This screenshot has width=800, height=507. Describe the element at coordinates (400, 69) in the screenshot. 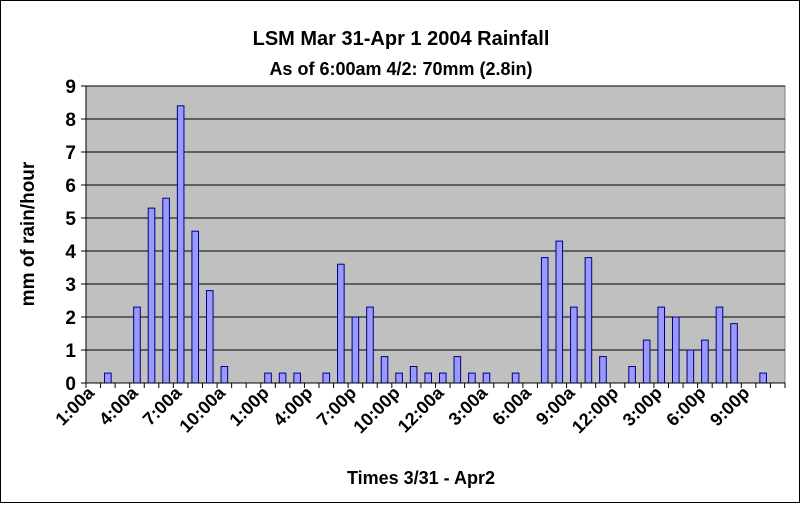

I see `chart-subtitle: As of 6:00am 4/2: 70mm (2.8in)` at that location.